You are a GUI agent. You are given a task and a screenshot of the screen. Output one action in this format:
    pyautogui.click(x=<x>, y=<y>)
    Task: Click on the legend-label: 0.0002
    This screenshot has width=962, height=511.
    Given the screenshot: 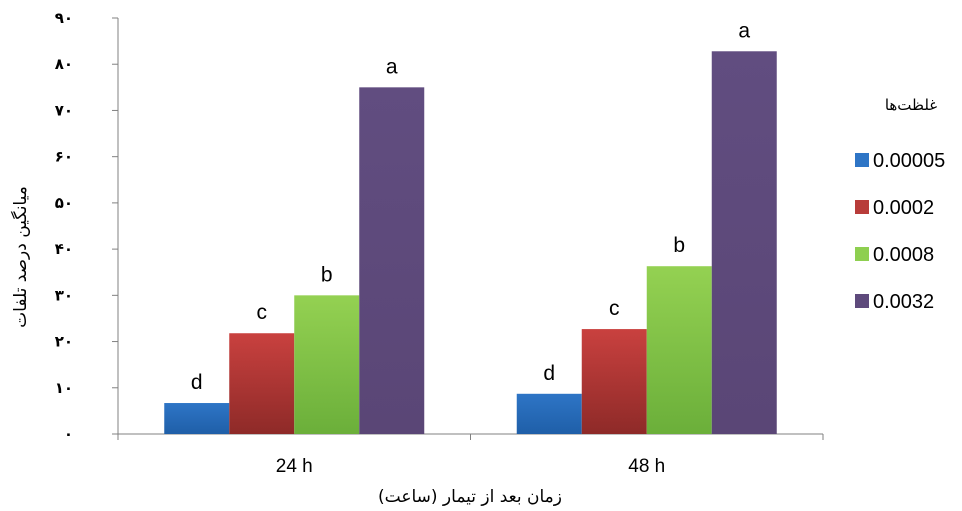 What is the action you would take?
    pyautogui.click(x=903, y=208)
    